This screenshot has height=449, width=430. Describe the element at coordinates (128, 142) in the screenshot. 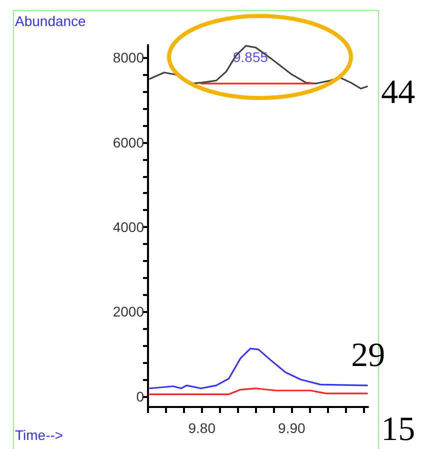

I see `y-tick-label: 6000` at that location.